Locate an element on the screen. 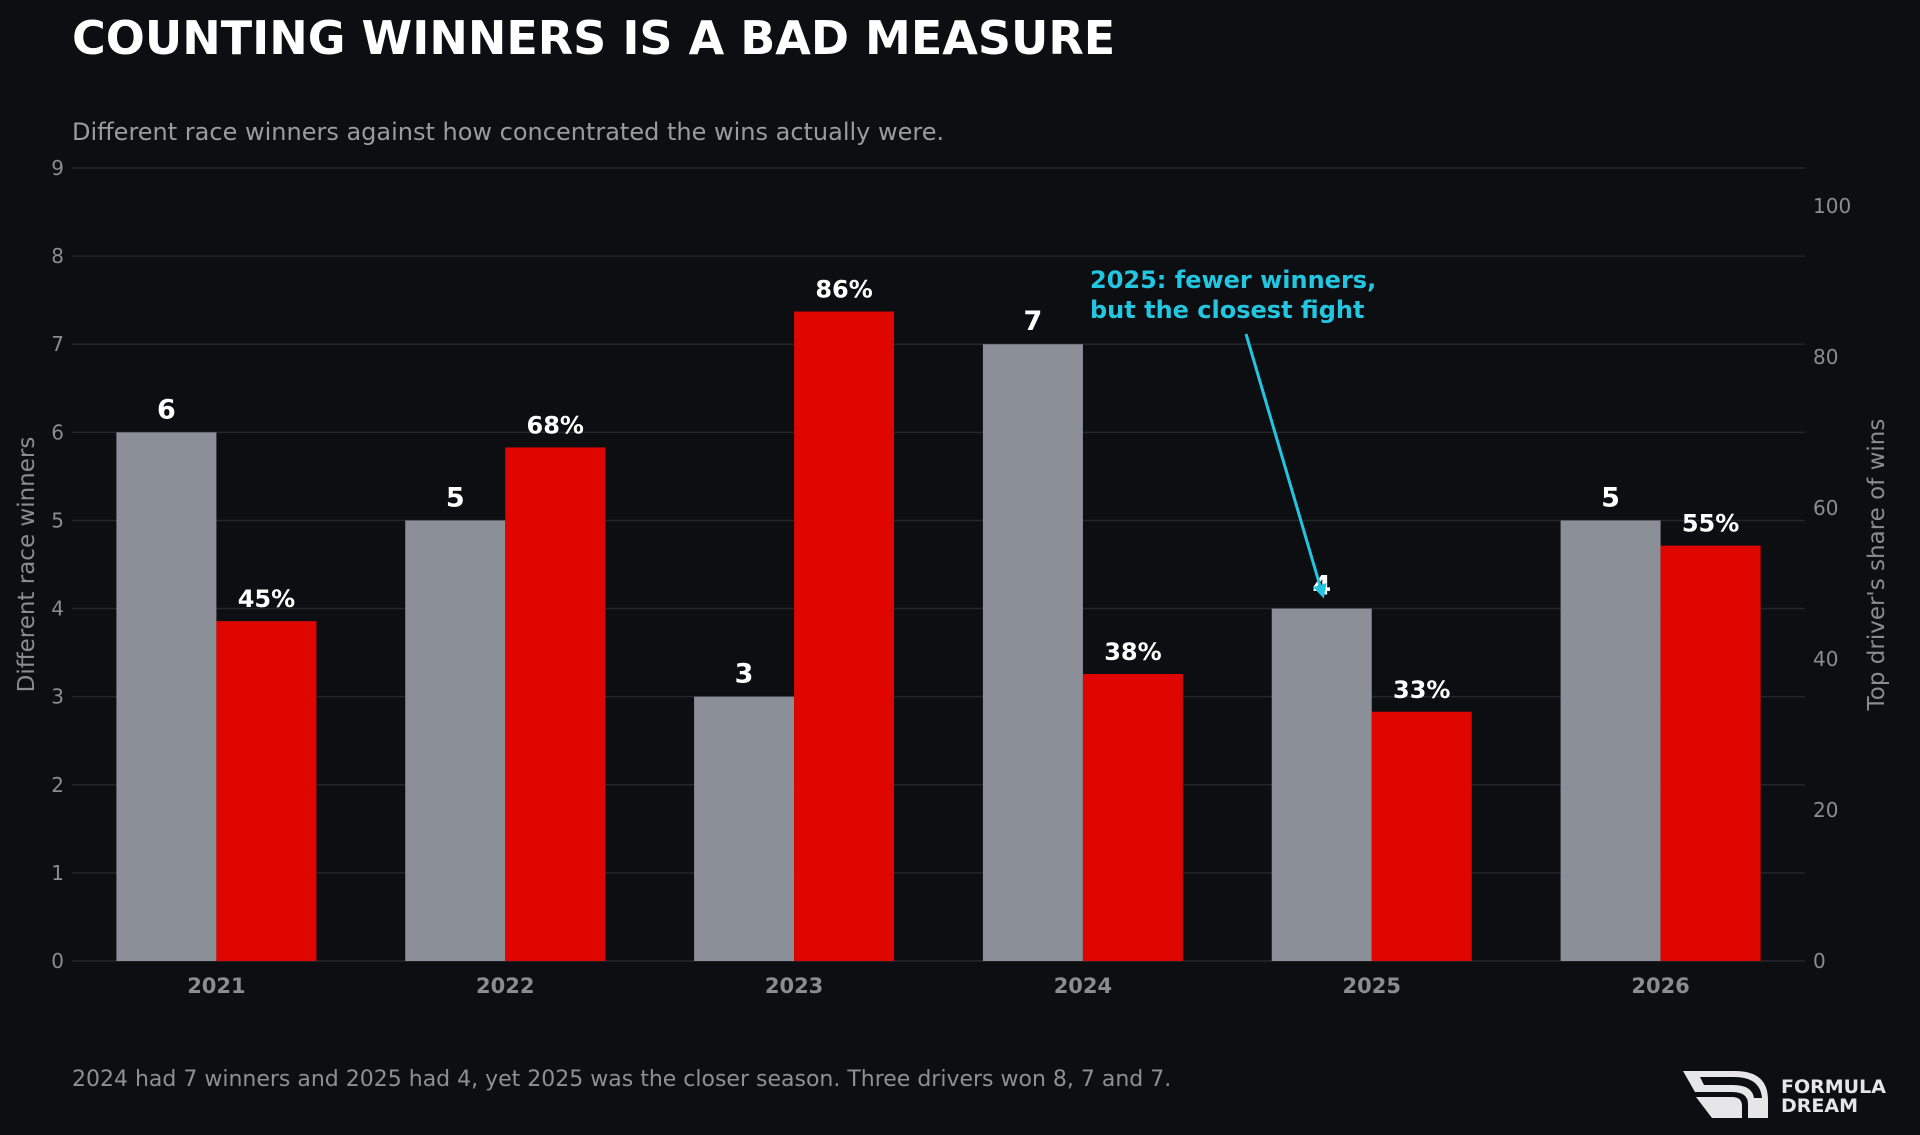  logo-text-line-2: DREAM is located at coordinates (1819, 1106).